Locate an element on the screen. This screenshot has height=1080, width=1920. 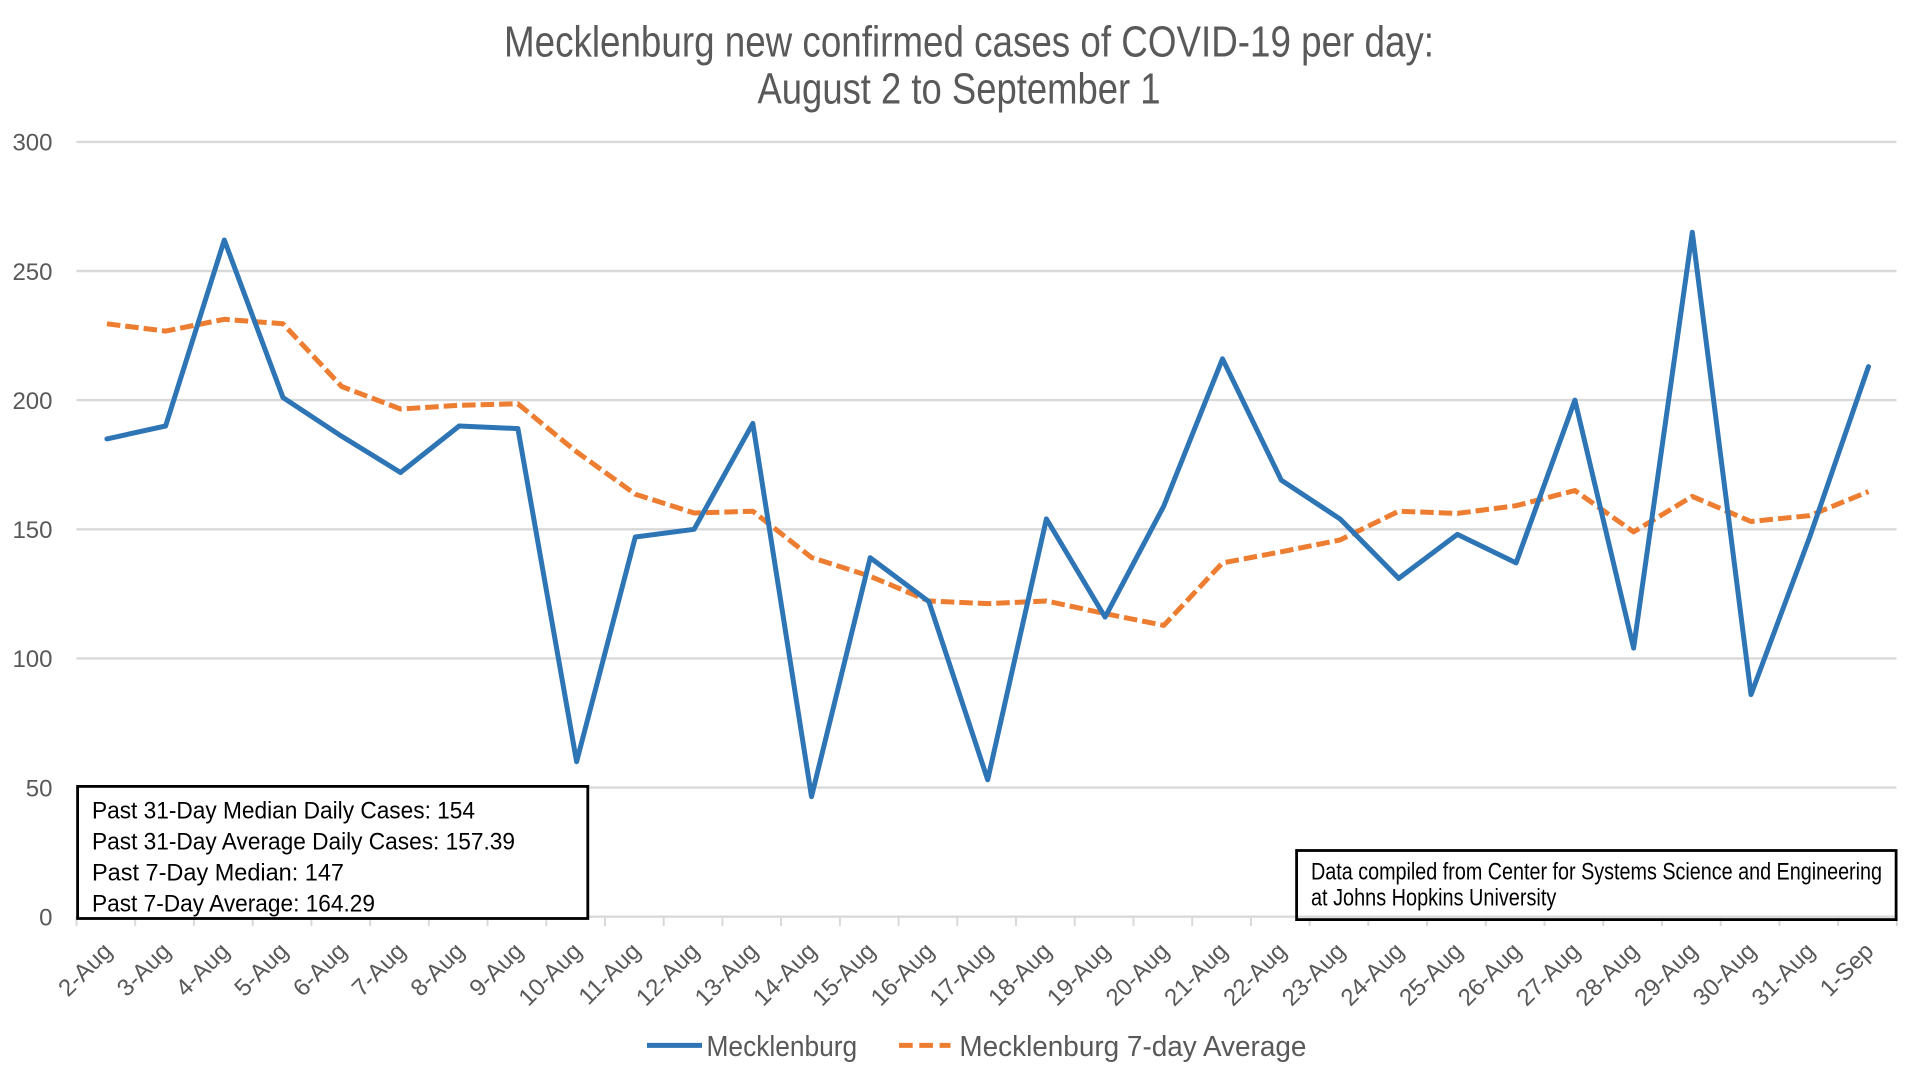
svg-text:Past 31-Day Average Daily Case: Past 31-Day Average Daily Cases: 157.39 is located at coordinates (303, 841).